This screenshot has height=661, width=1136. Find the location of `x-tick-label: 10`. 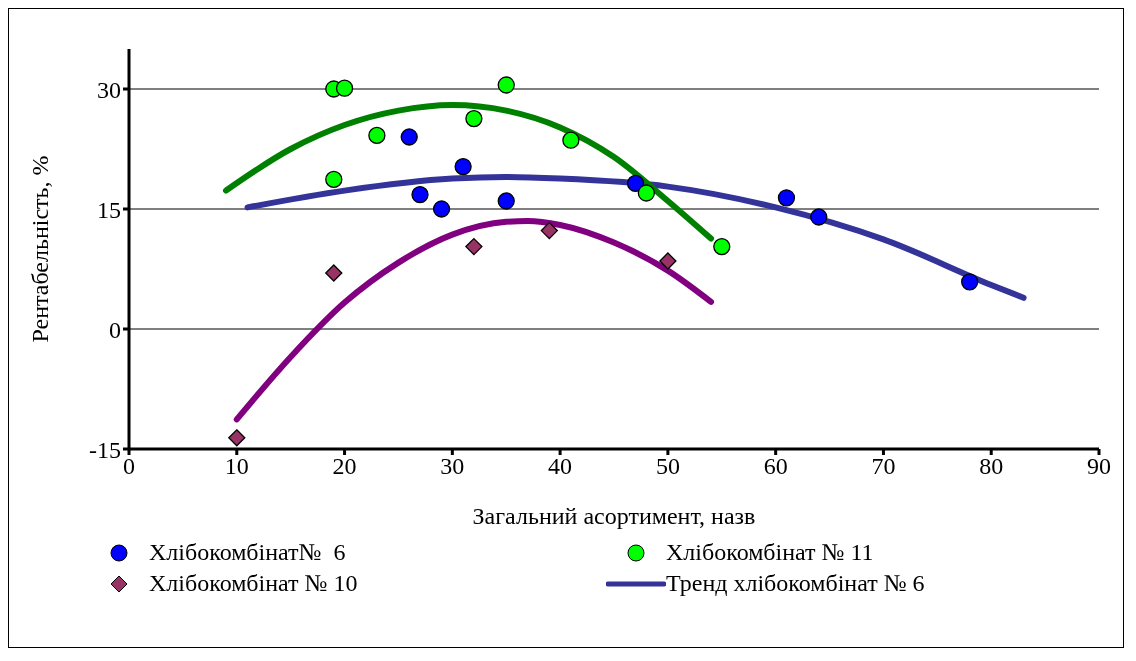

x-tick-label: 10 is located at coordinates (236, 466).